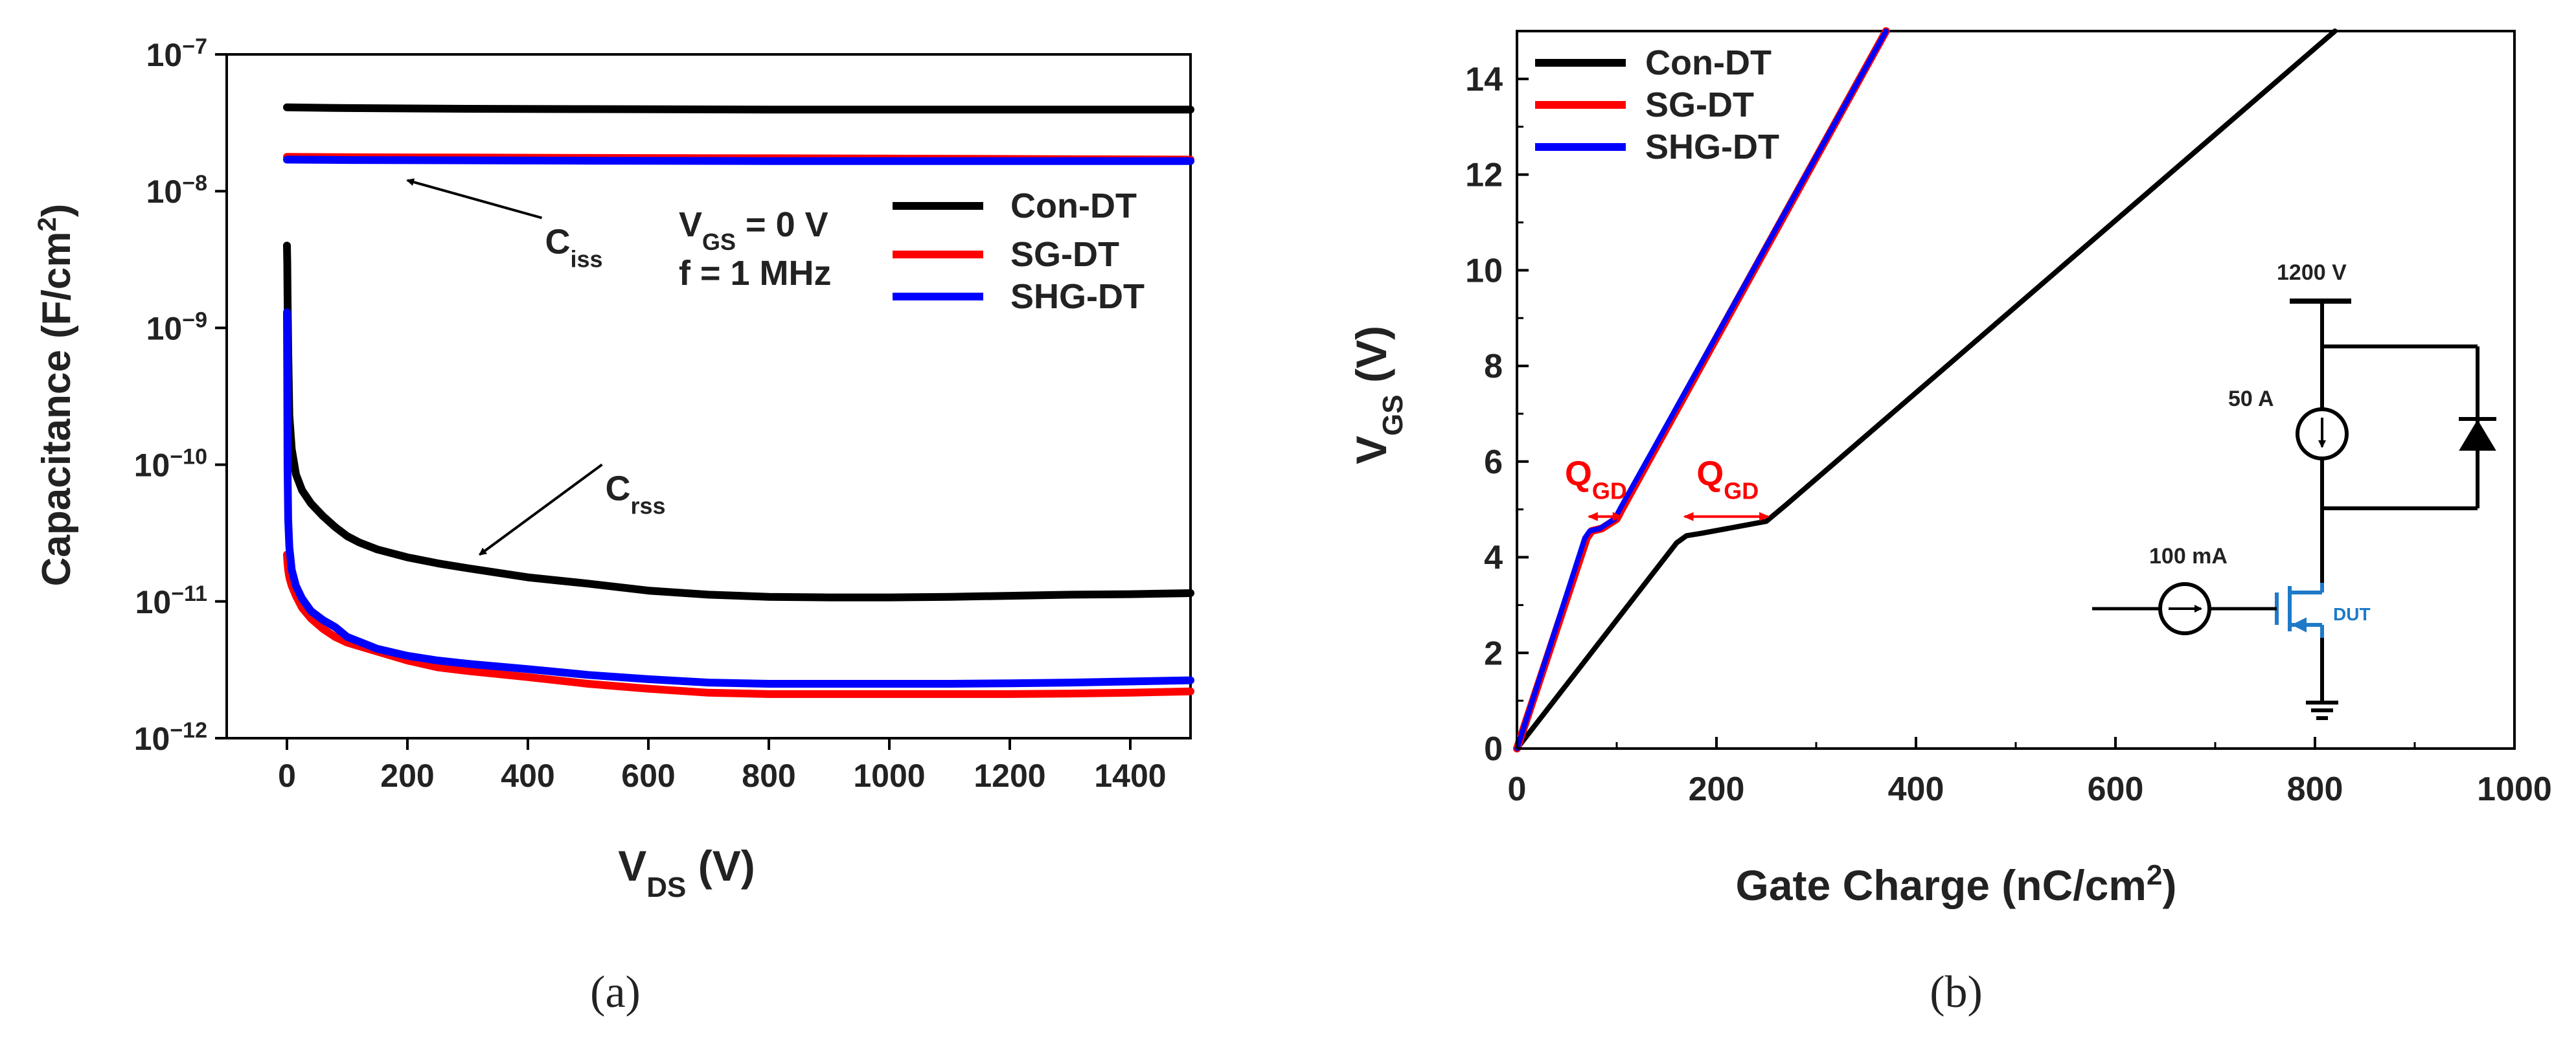 Image resolution: width=2576 pixels, height=1038 pixels. I want to click on panel-b-x-tick-label: 0, so click(1517, 789).